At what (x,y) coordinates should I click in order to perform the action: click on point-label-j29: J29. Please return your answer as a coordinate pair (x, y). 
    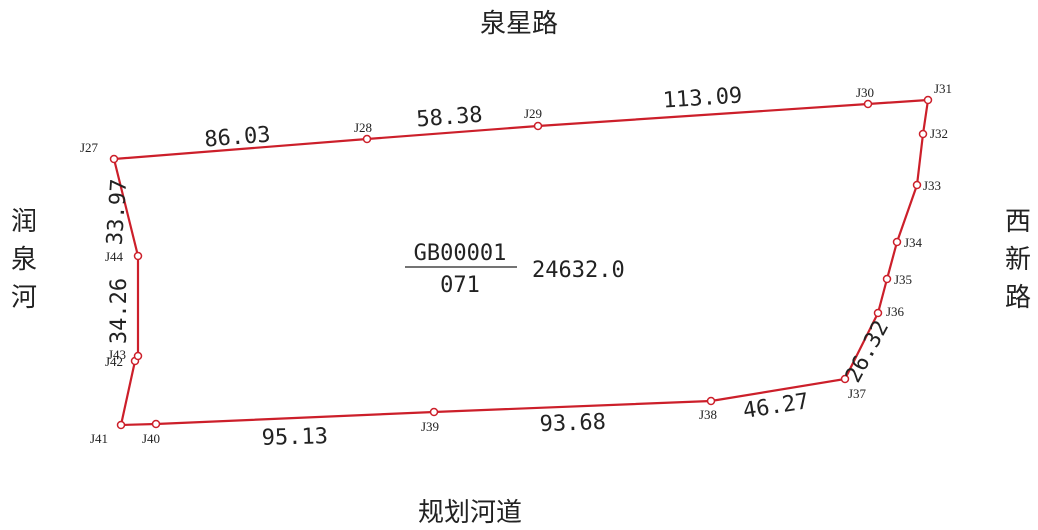
    Looking at the image, I should click on (533, 113).